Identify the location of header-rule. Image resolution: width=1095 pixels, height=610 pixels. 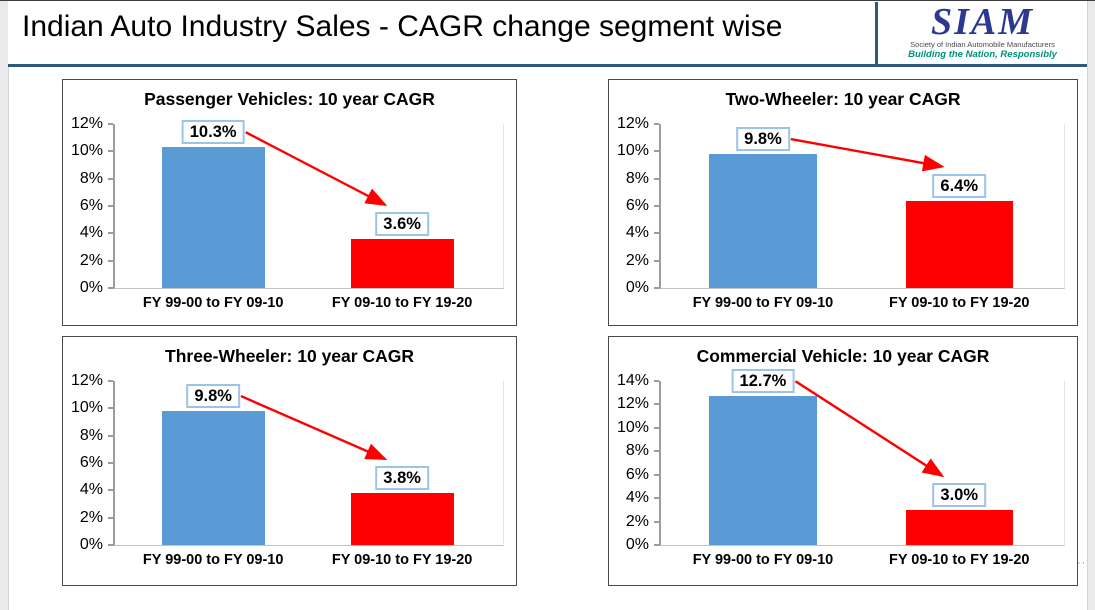
(547, 65).